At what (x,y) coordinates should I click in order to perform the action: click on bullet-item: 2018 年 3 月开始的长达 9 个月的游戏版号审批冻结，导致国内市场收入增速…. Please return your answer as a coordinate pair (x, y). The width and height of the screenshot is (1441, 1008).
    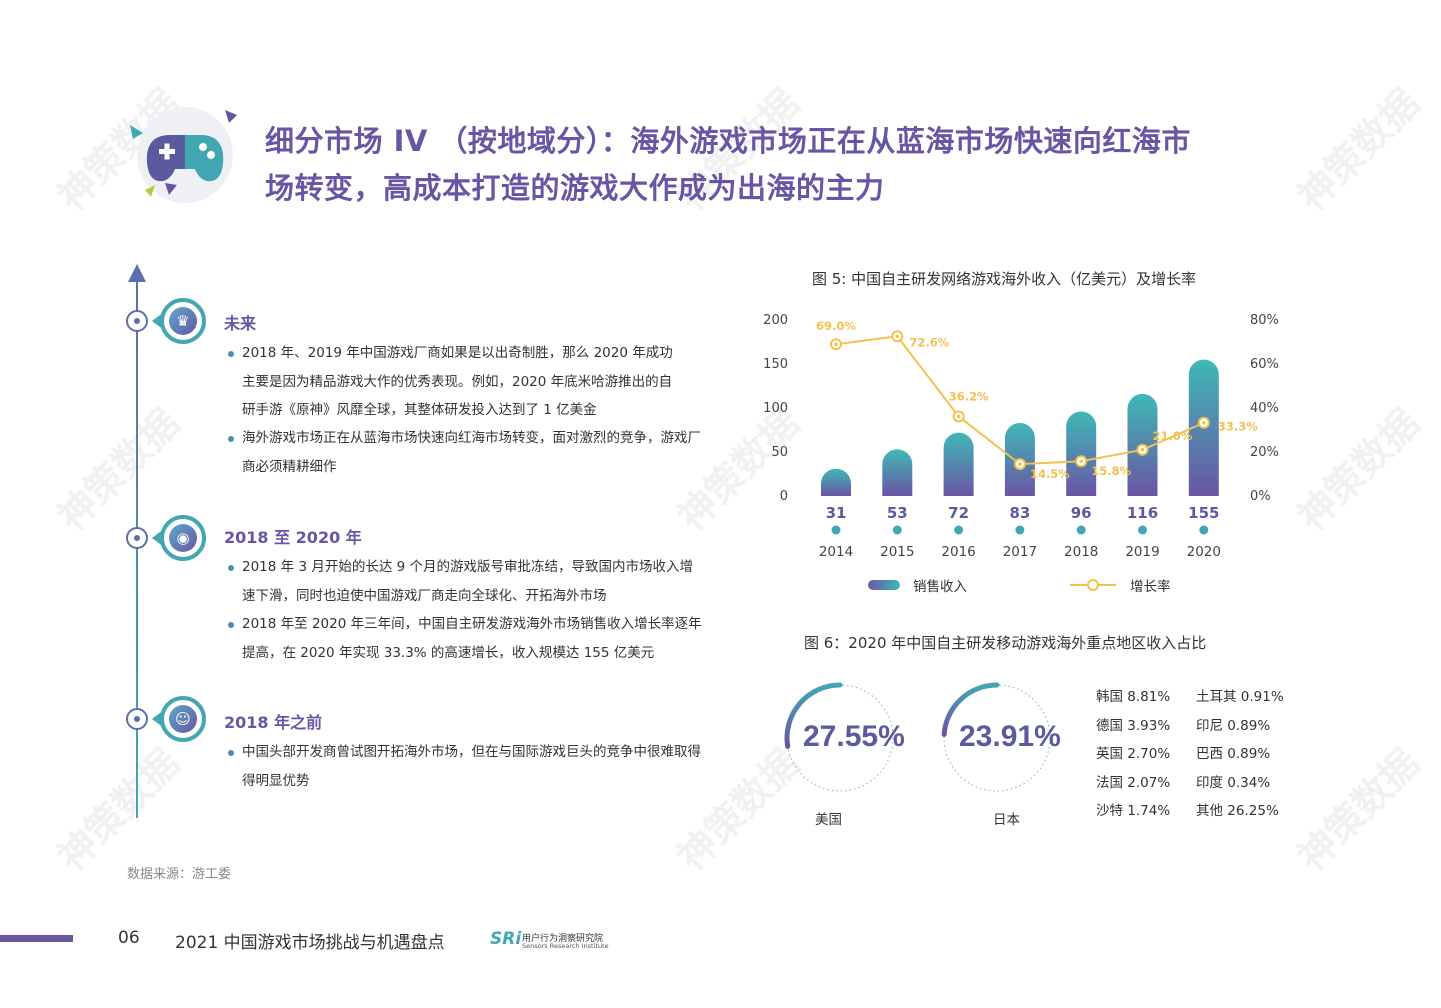
    Looking at the image, I should click on (465, 581).